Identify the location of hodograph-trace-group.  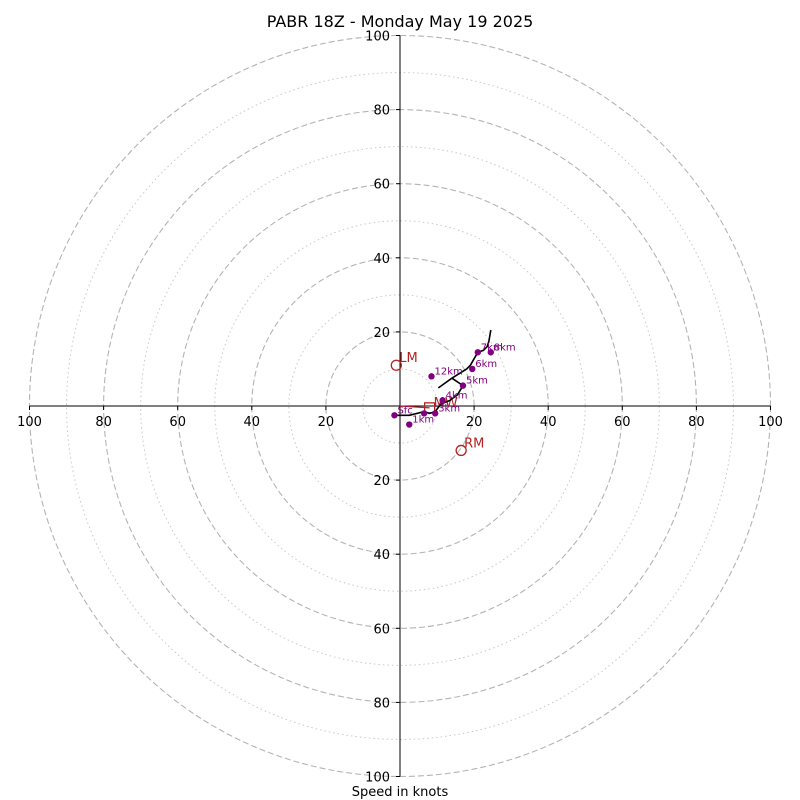
(443, 373).